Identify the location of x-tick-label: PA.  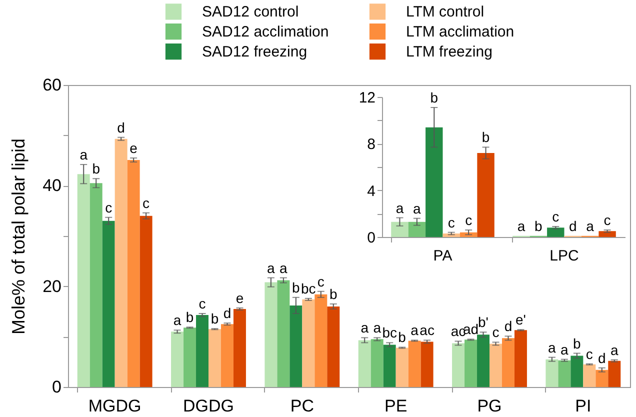
(442, 256).